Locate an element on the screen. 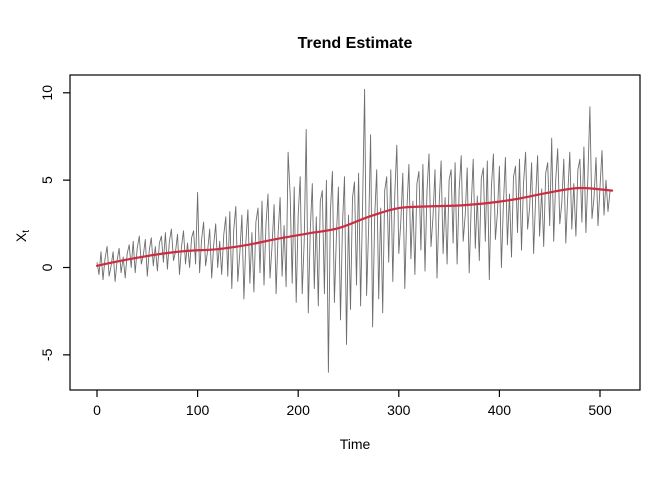  y-tick-label: 0 is located at coordinates (47, 267).